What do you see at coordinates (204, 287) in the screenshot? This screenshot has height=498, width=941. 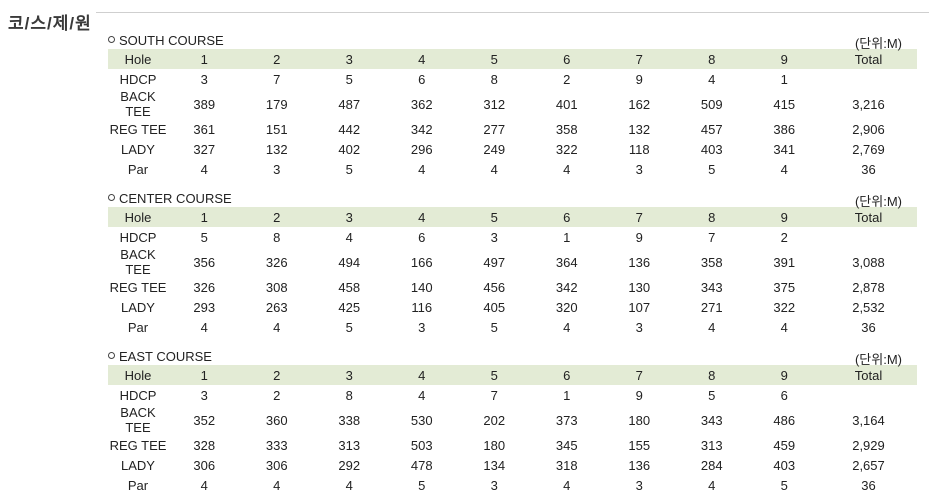 I see `table-cell: 326` at bounding box center [204, 287].